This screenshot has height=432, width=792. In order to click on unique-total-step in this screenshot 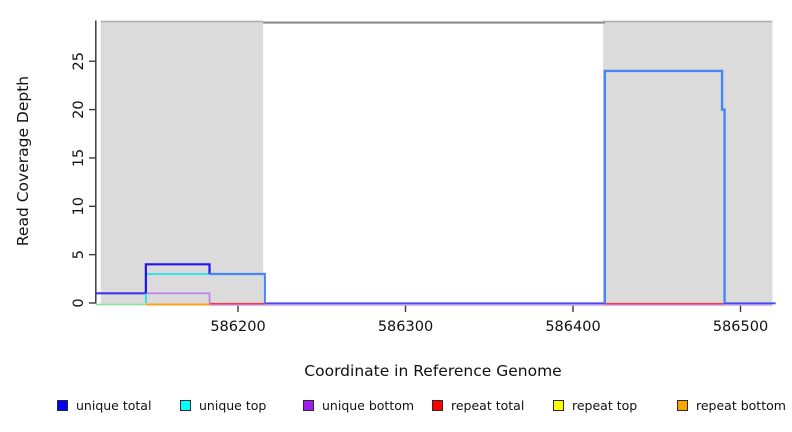, I will do `click(177, 278)`.